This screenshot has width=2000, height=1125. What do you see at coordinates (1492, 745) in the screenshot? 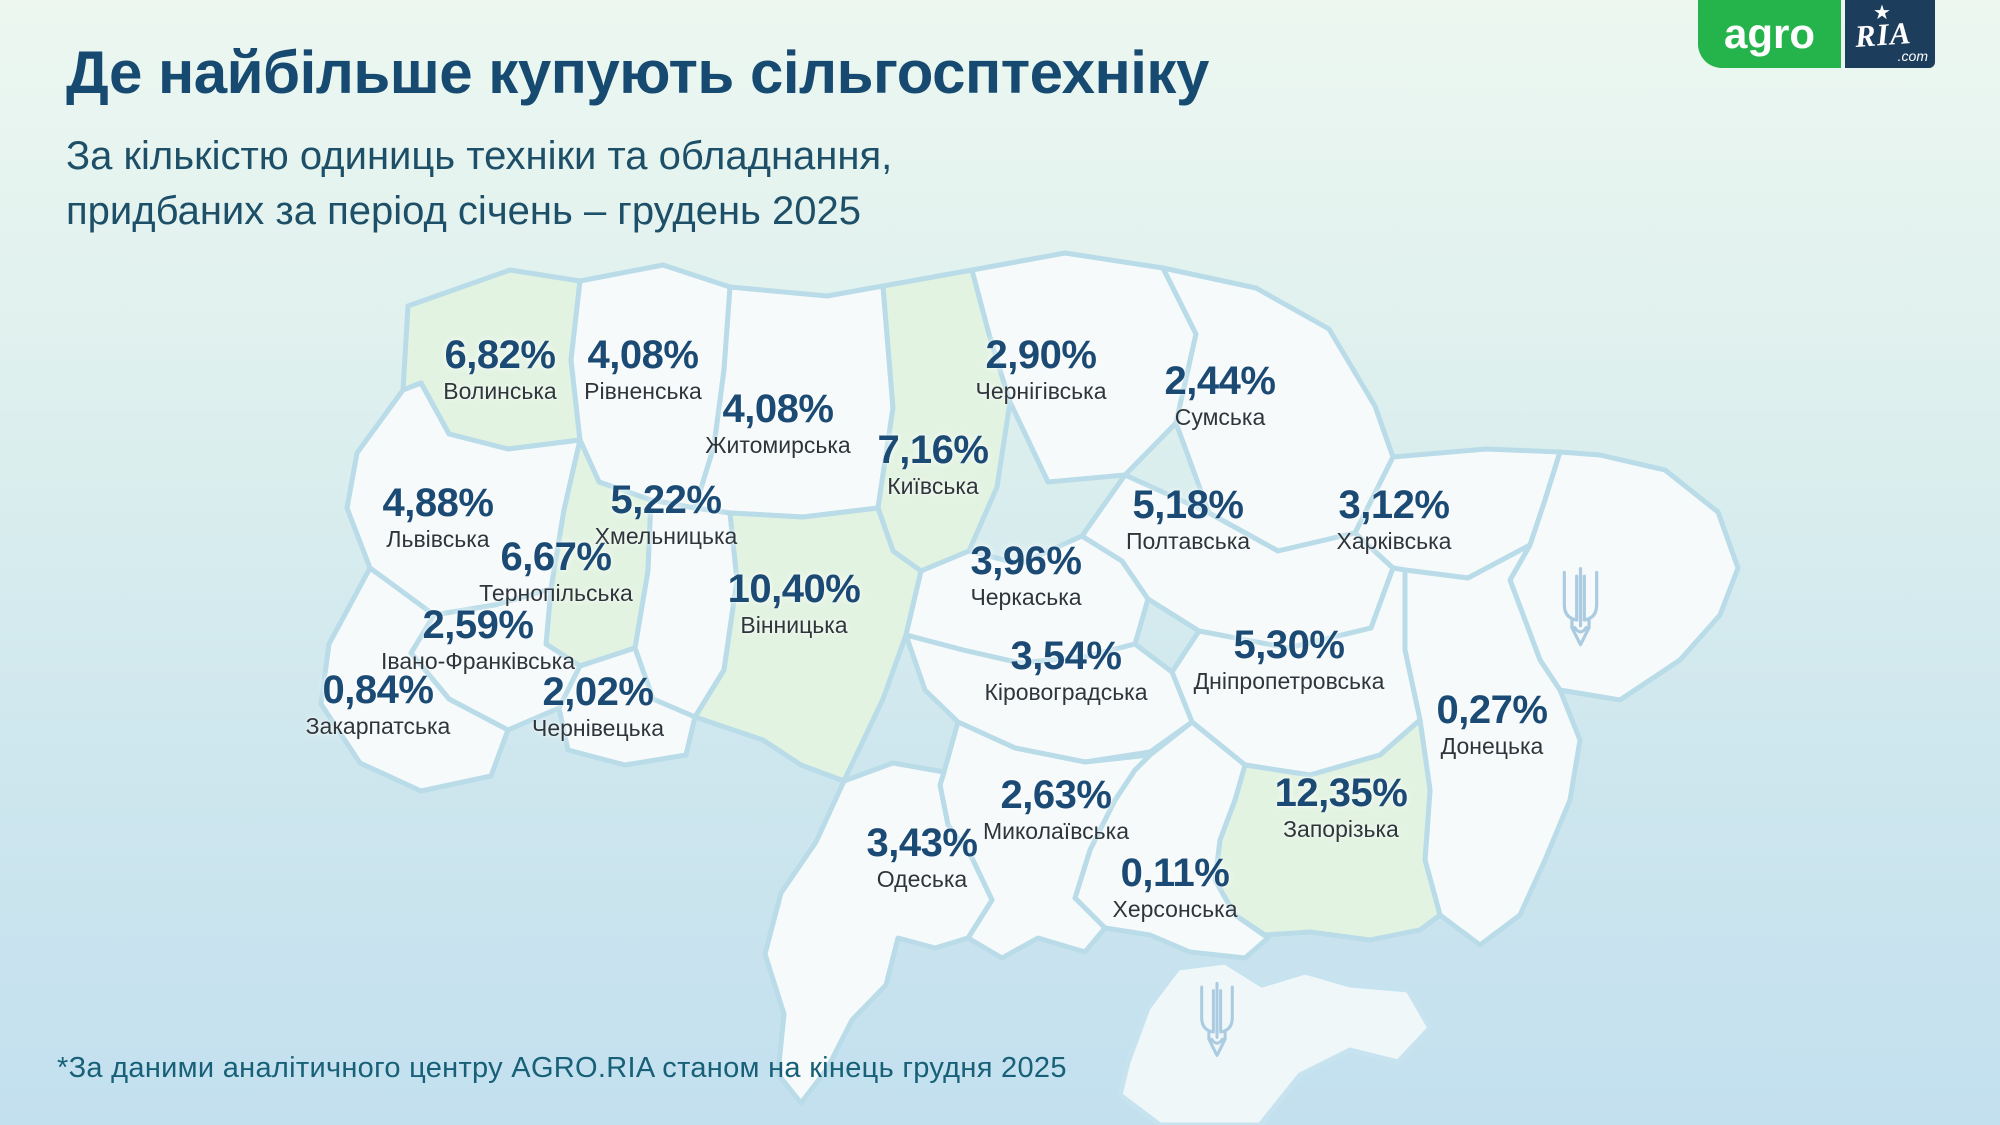
I see `region-name: Донецька` at bounding box center [1492, 745].